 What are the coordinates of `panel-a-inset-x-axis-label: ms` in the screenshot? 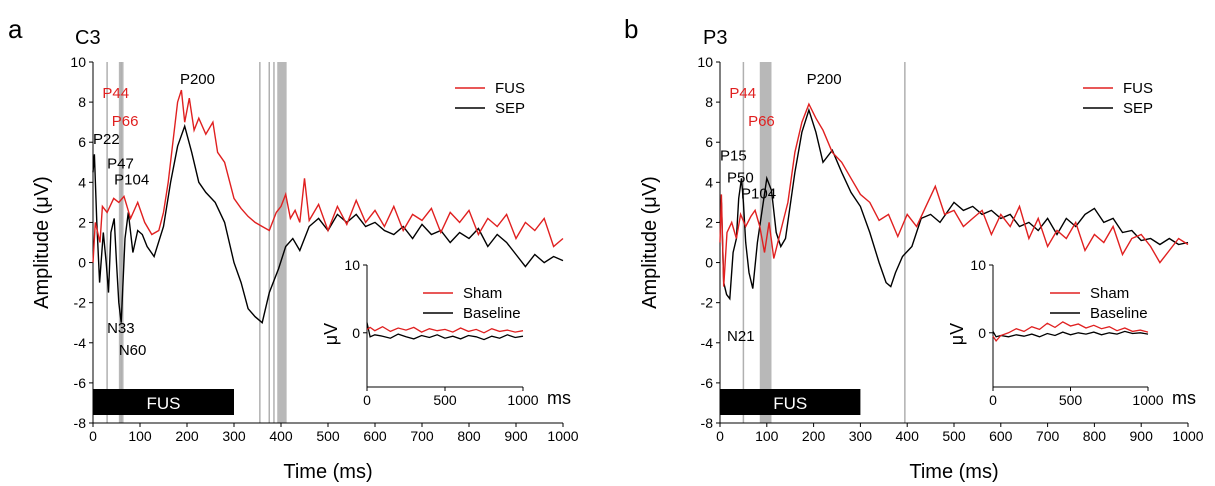 It's located at (559, 398).